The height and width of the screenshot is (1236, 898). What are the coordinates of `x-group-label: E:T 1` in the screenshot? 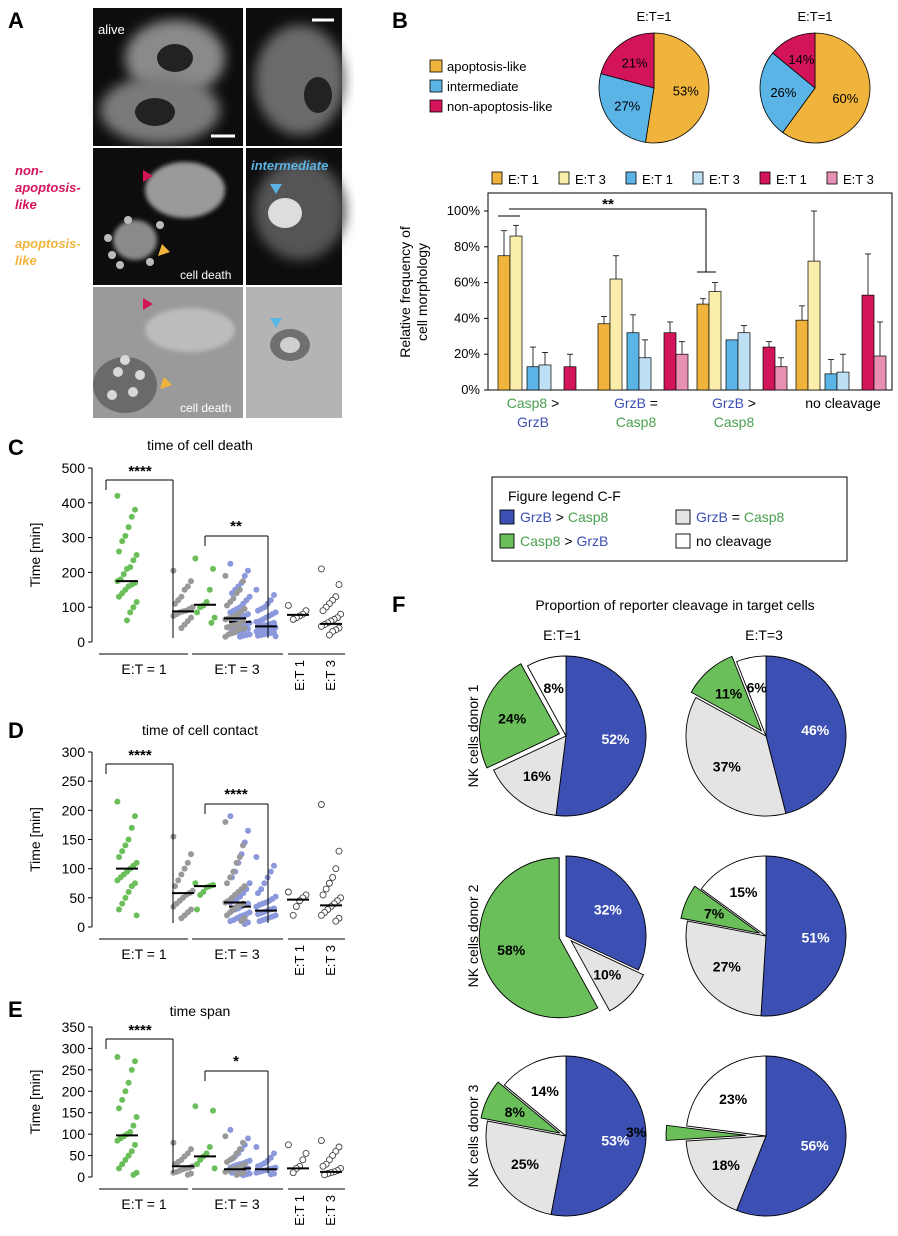 It's located at (299, 960).